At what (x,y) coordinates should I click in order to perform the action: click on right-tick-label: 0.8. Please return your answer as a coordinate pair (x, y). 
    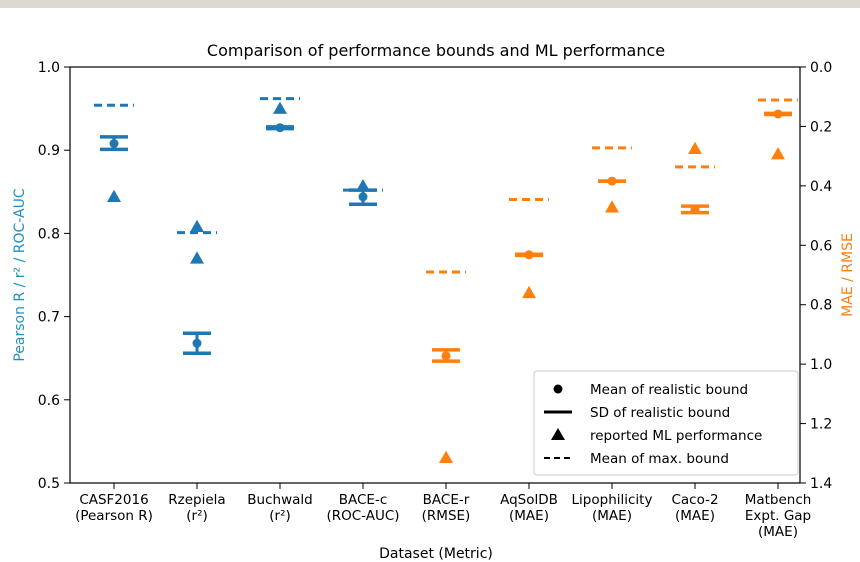
    Looking at the image, I should click on (821, 306).